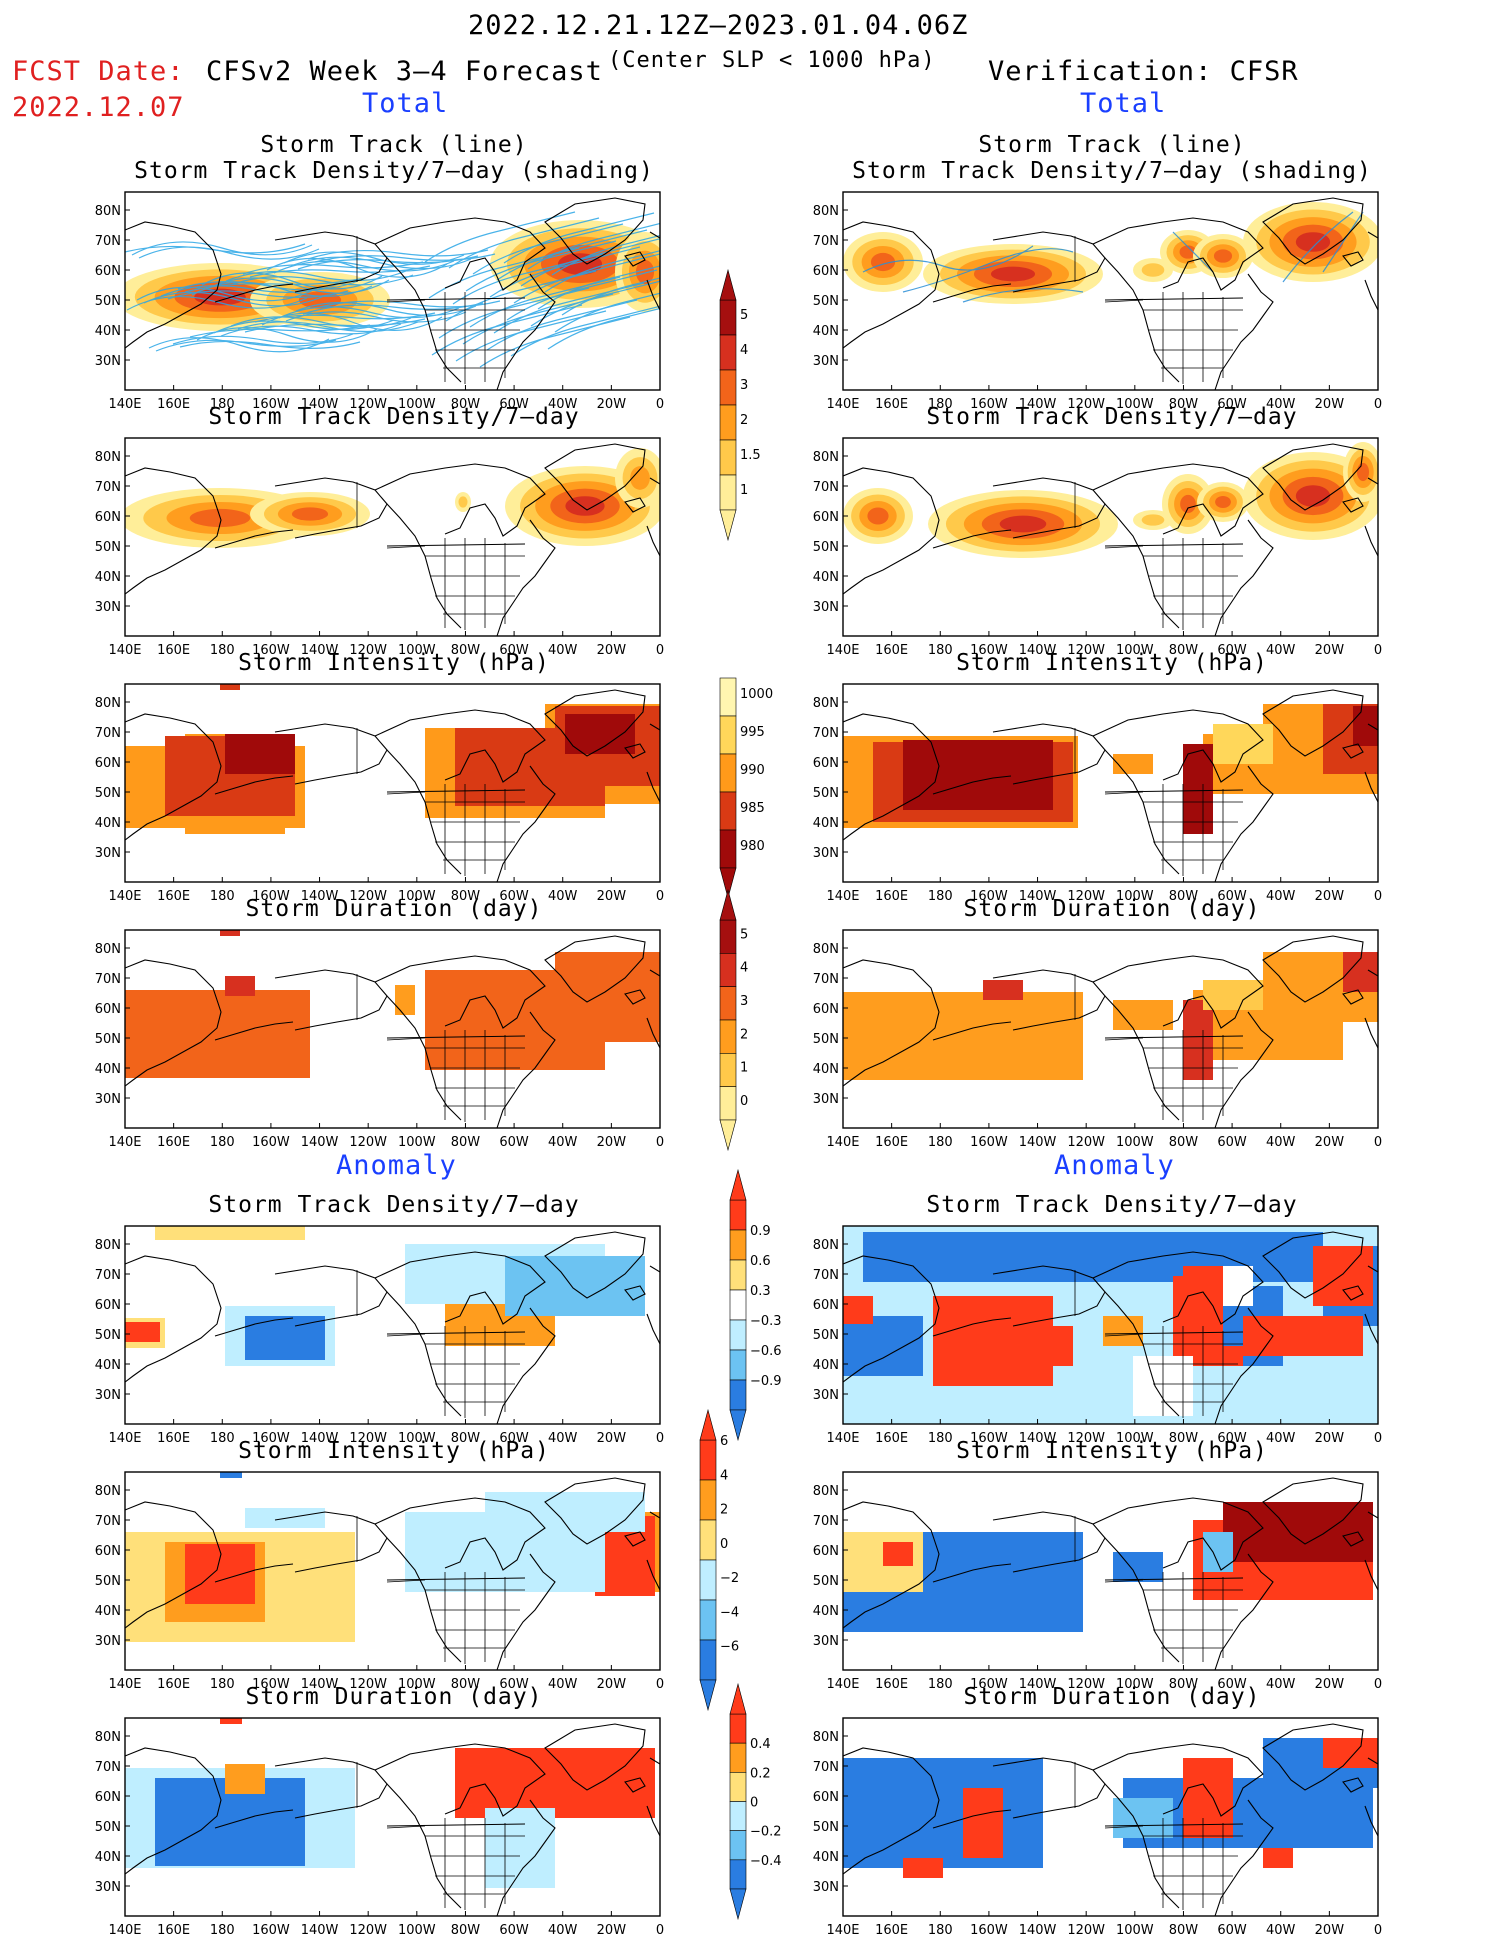  I want to click on colorbar-label: 0.6, so click(760, 1261).